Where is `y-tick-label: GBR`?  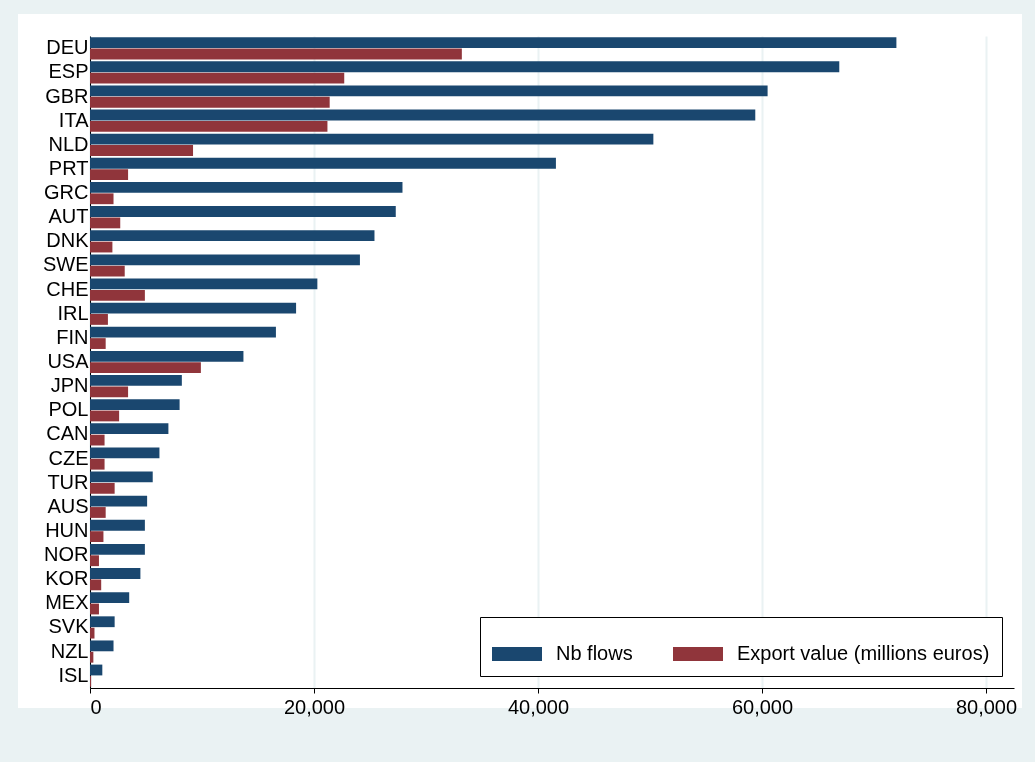 y-tick-label: GBR is located at coordinates (67, 95).